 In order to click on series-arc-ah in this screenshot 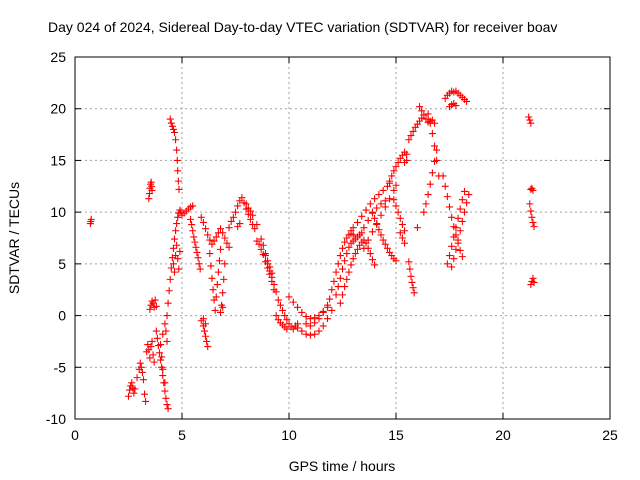, I will do `click(402, 238)`.